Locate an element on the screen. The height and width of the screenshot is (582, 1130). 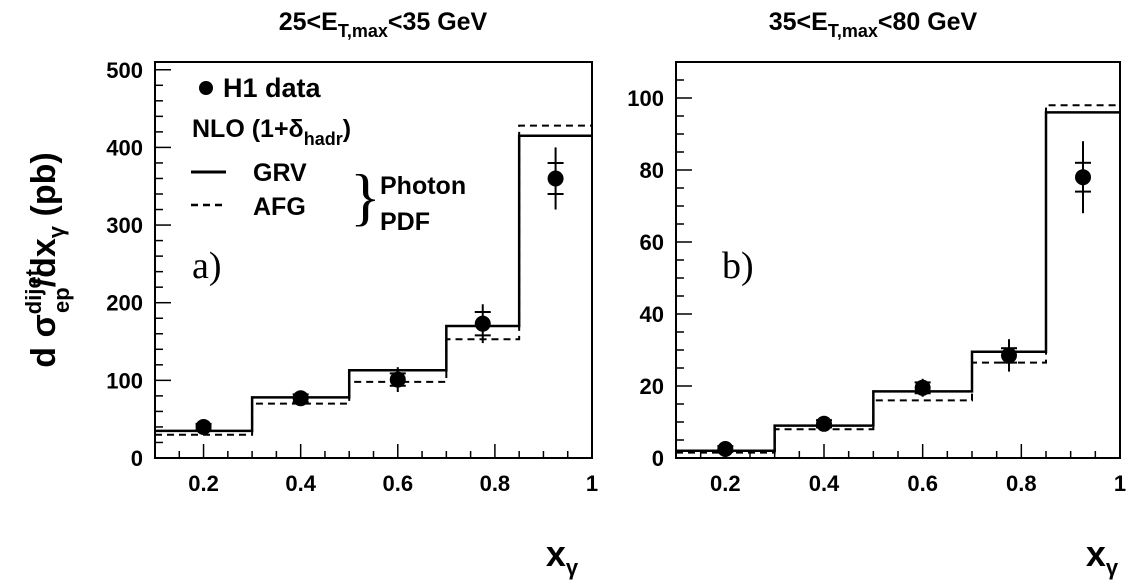
y-tick-label: 20 is located at coordinates (652, 386).